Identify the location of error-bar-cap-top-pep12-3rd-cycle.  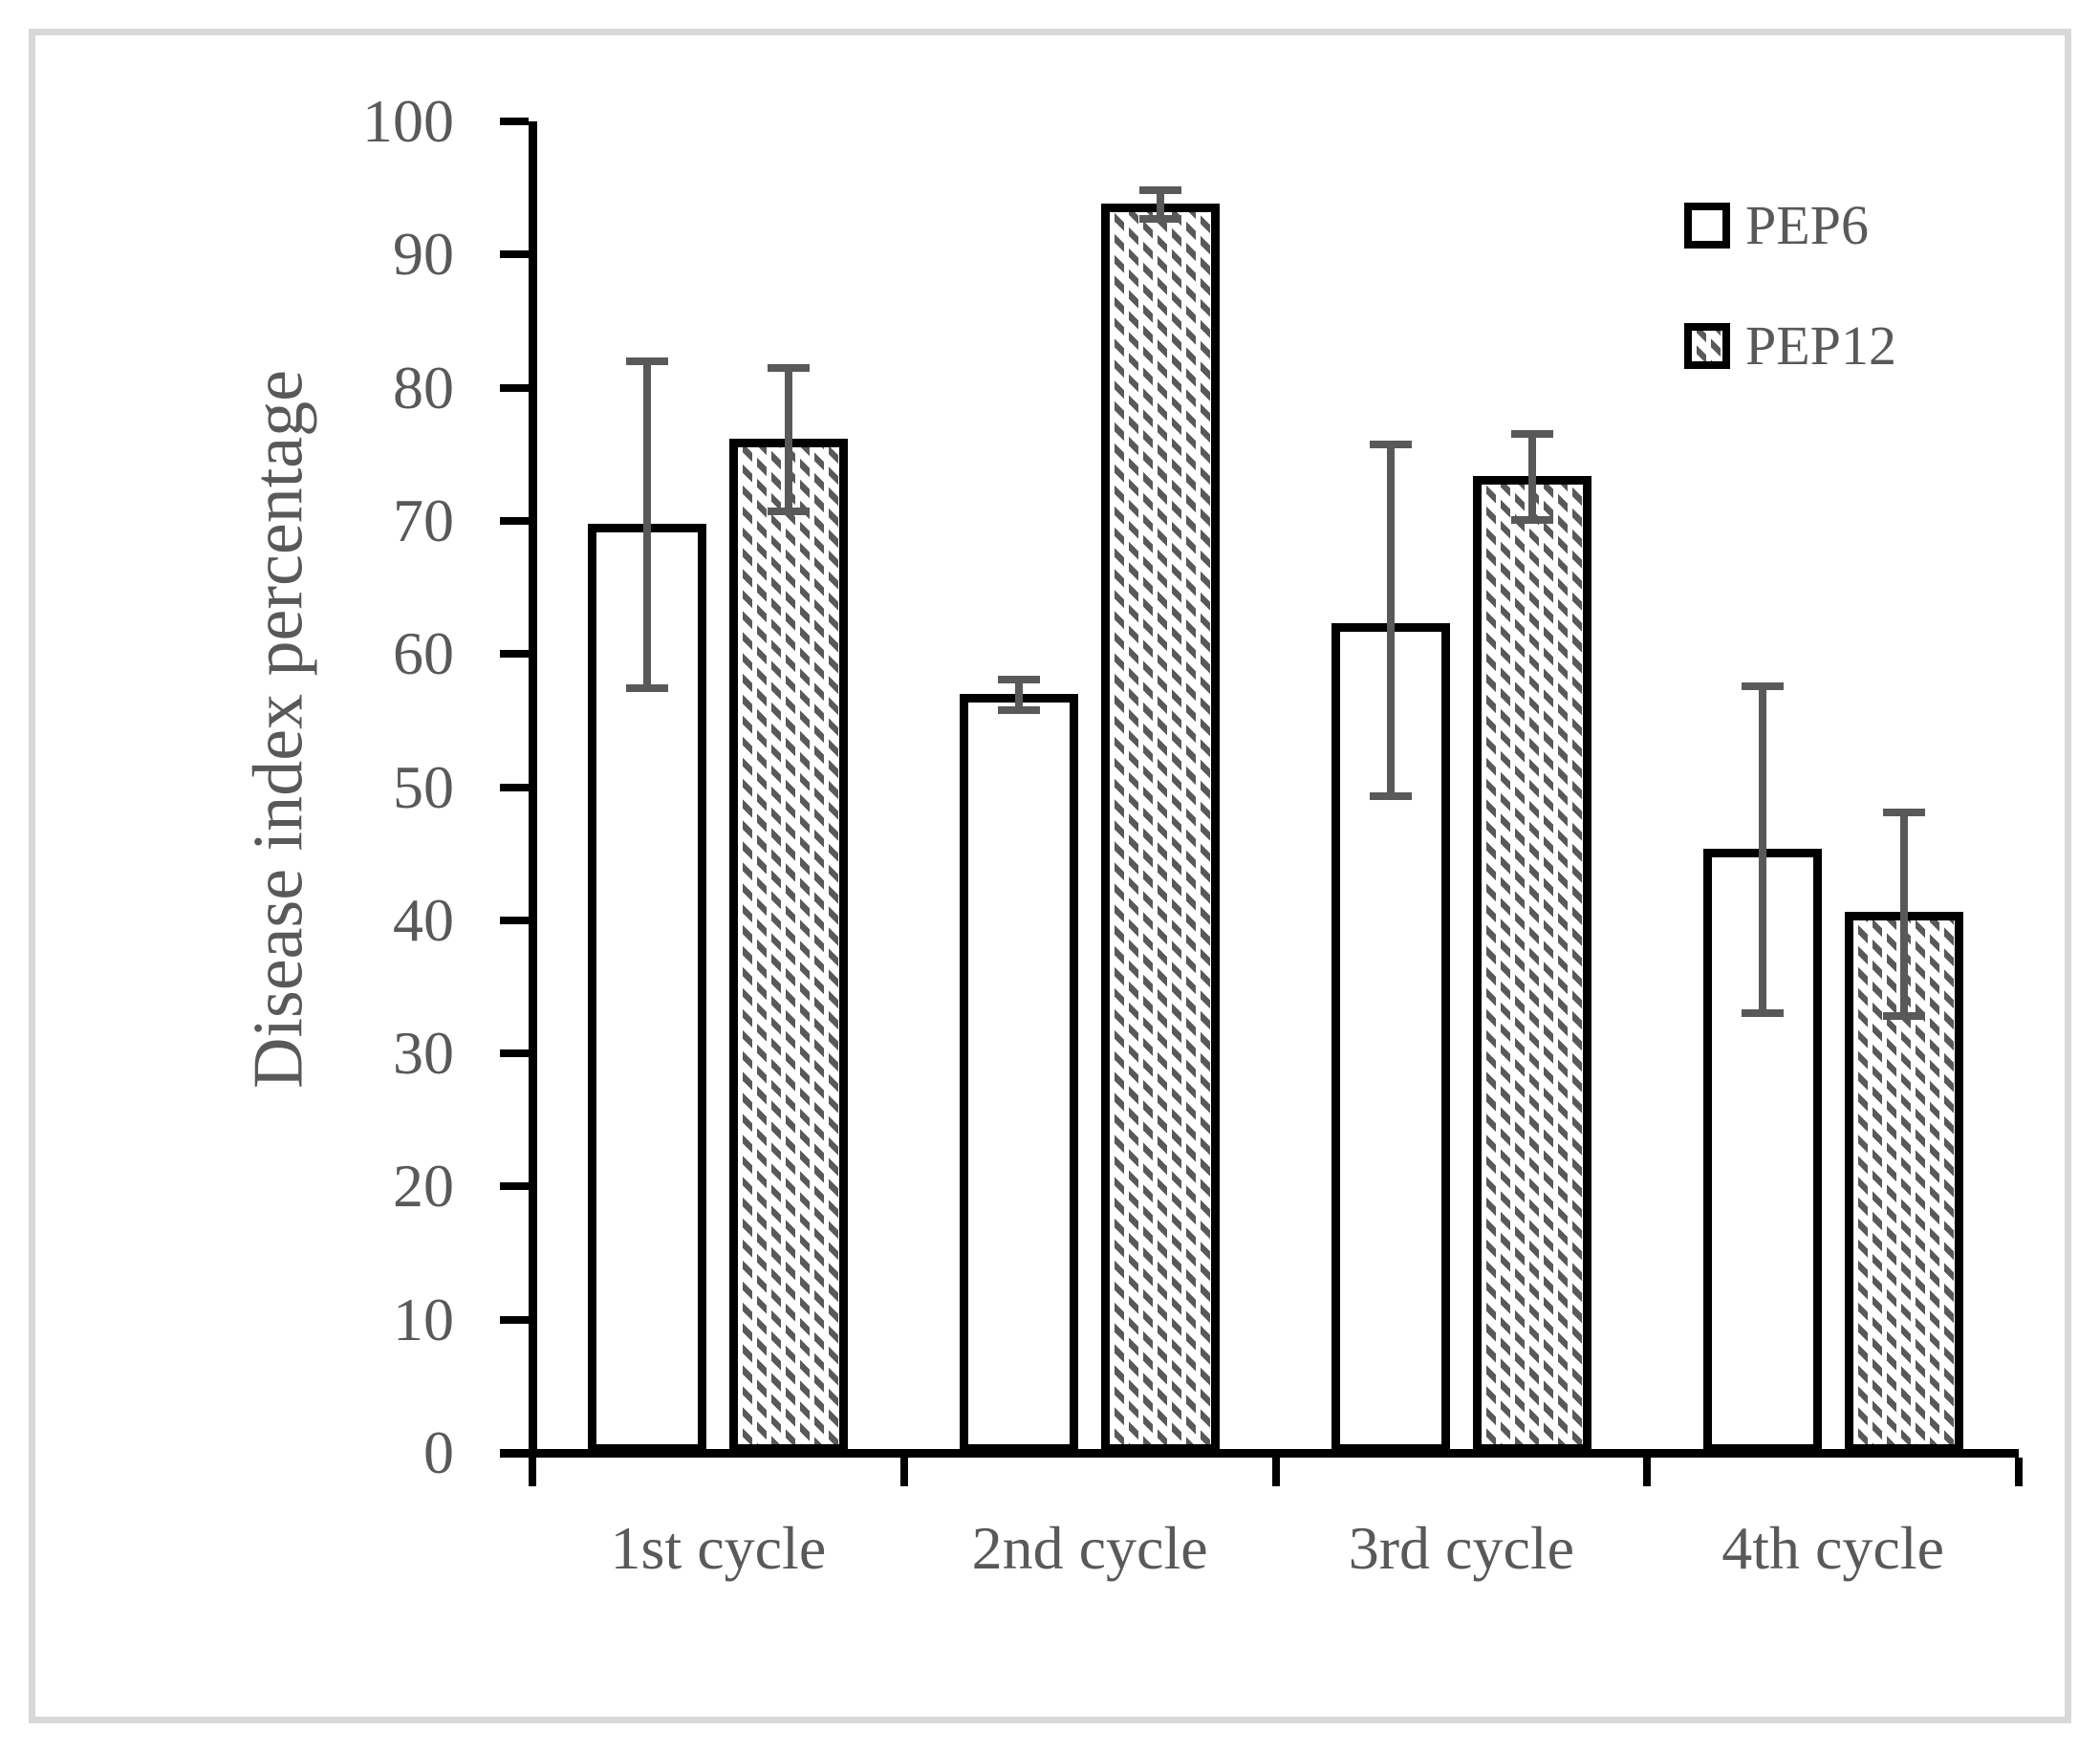
(1531, 434).